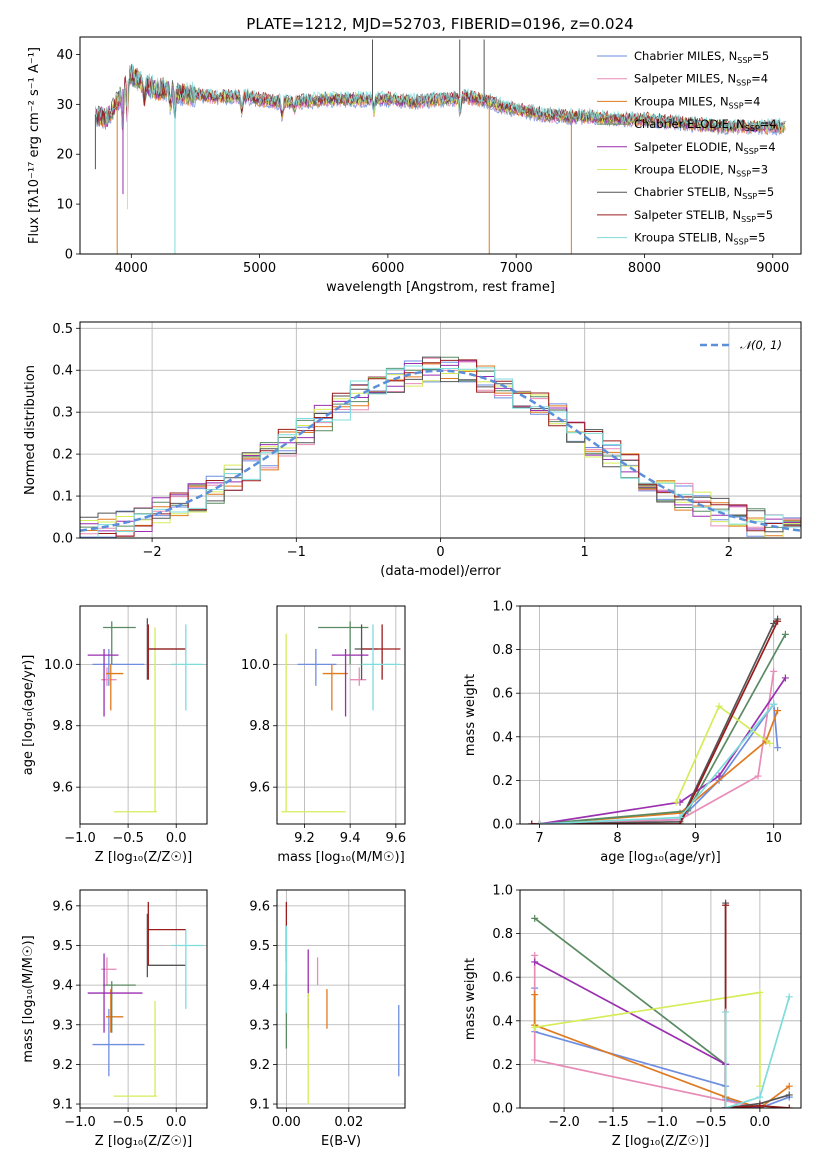 The height and width of the screenshot is (1170, 819). Describe the element at coordinates (396, 838) in the screenshot. I see `x-tick-label: 9.6` at that location.